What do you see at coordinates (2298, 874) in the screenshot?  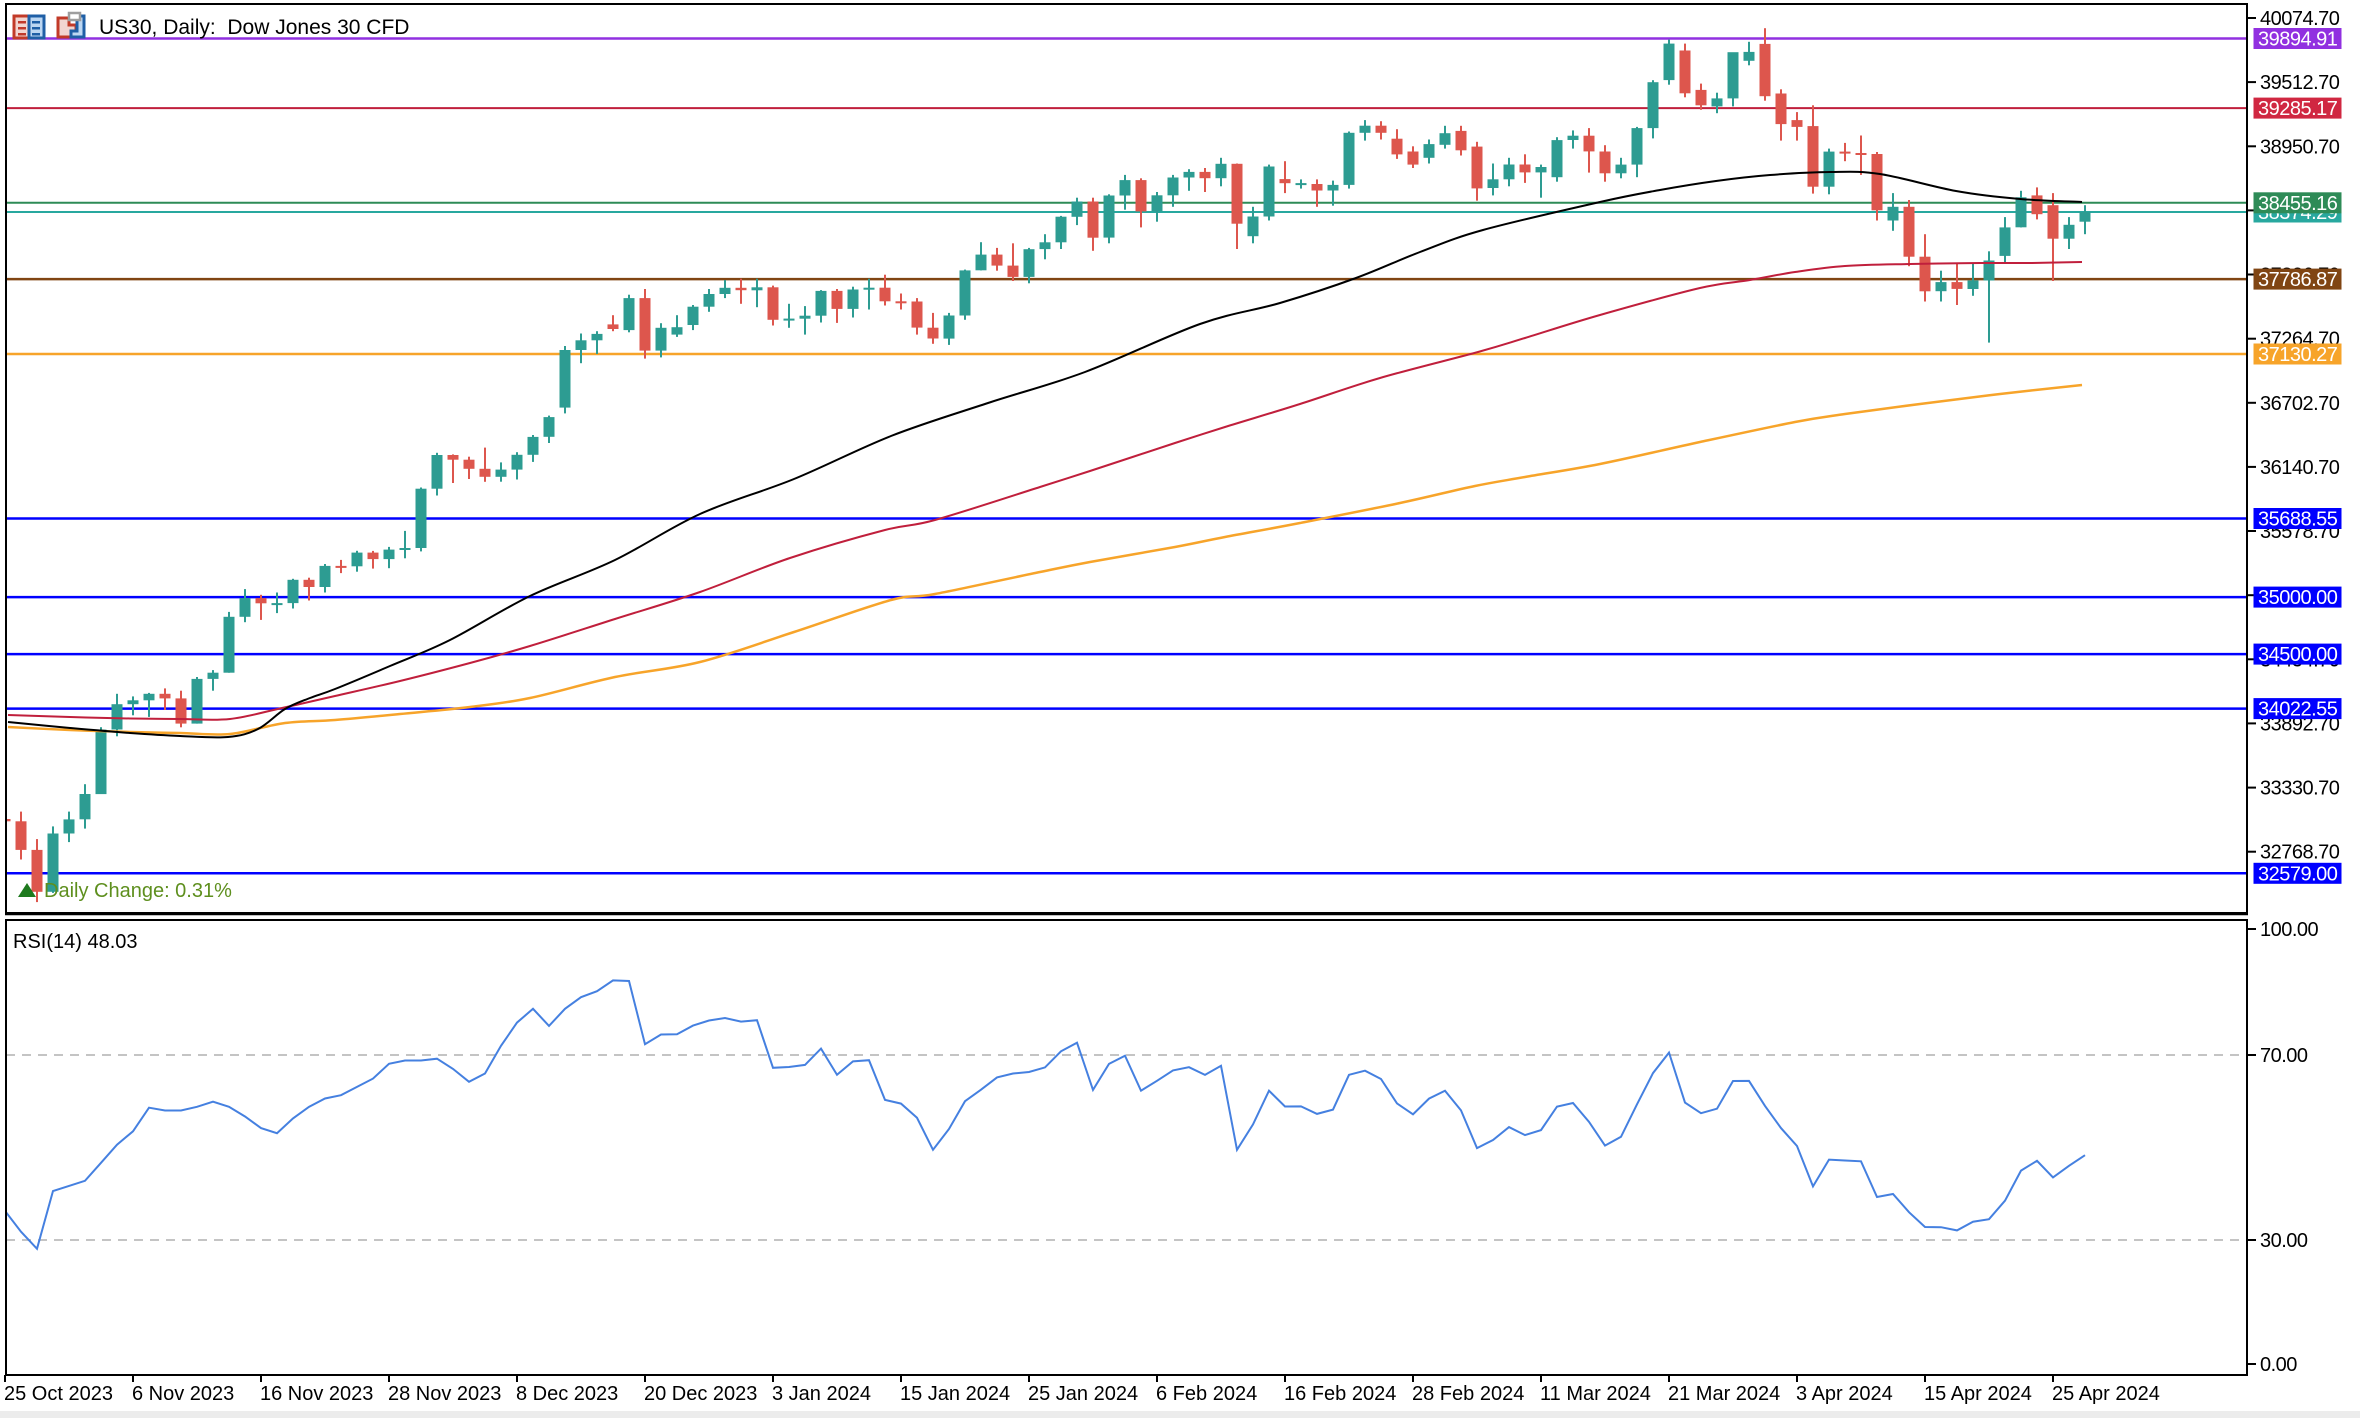 I see `svg-text: 32579.00` at bounding box center [2298, 874].